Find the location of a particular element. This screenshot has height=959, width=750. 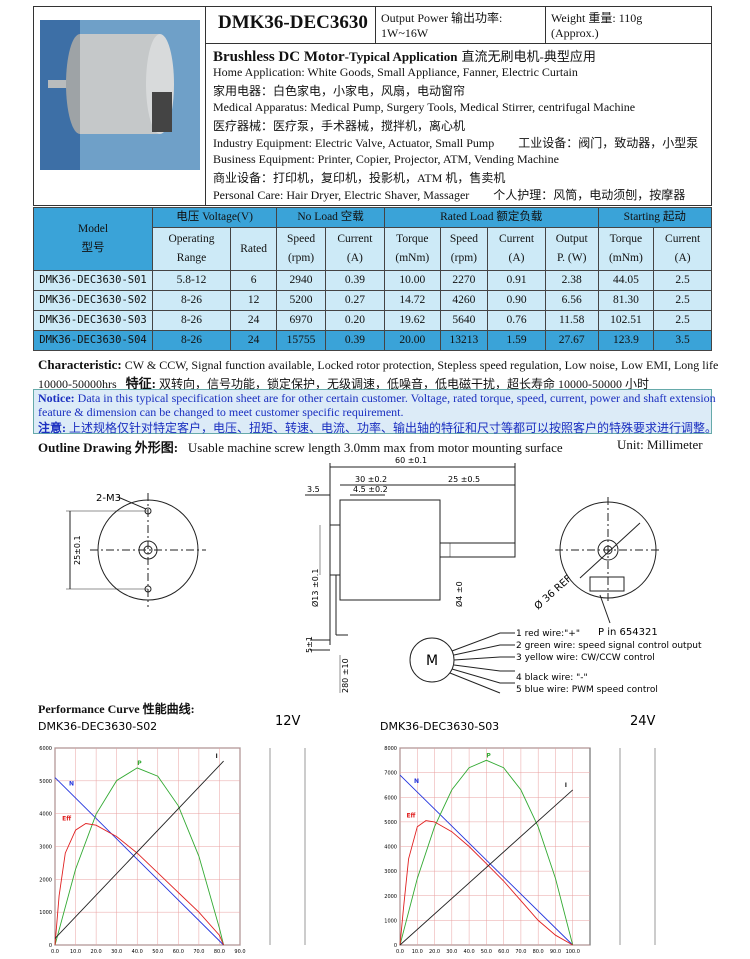

table-cell: 19.62 is located at coordinates (412, 320).